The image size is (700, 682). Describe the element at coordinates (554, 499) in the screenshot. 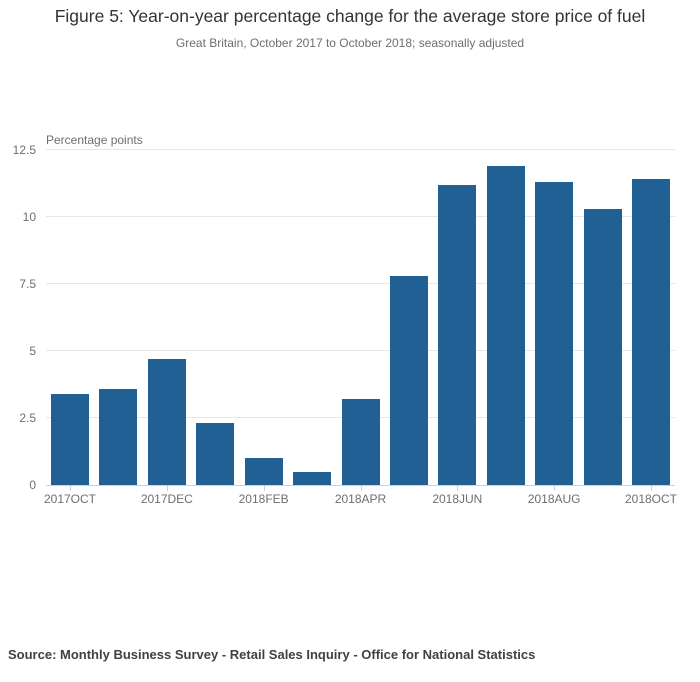

I see `x-tick-label: 2018AUG` at that location.